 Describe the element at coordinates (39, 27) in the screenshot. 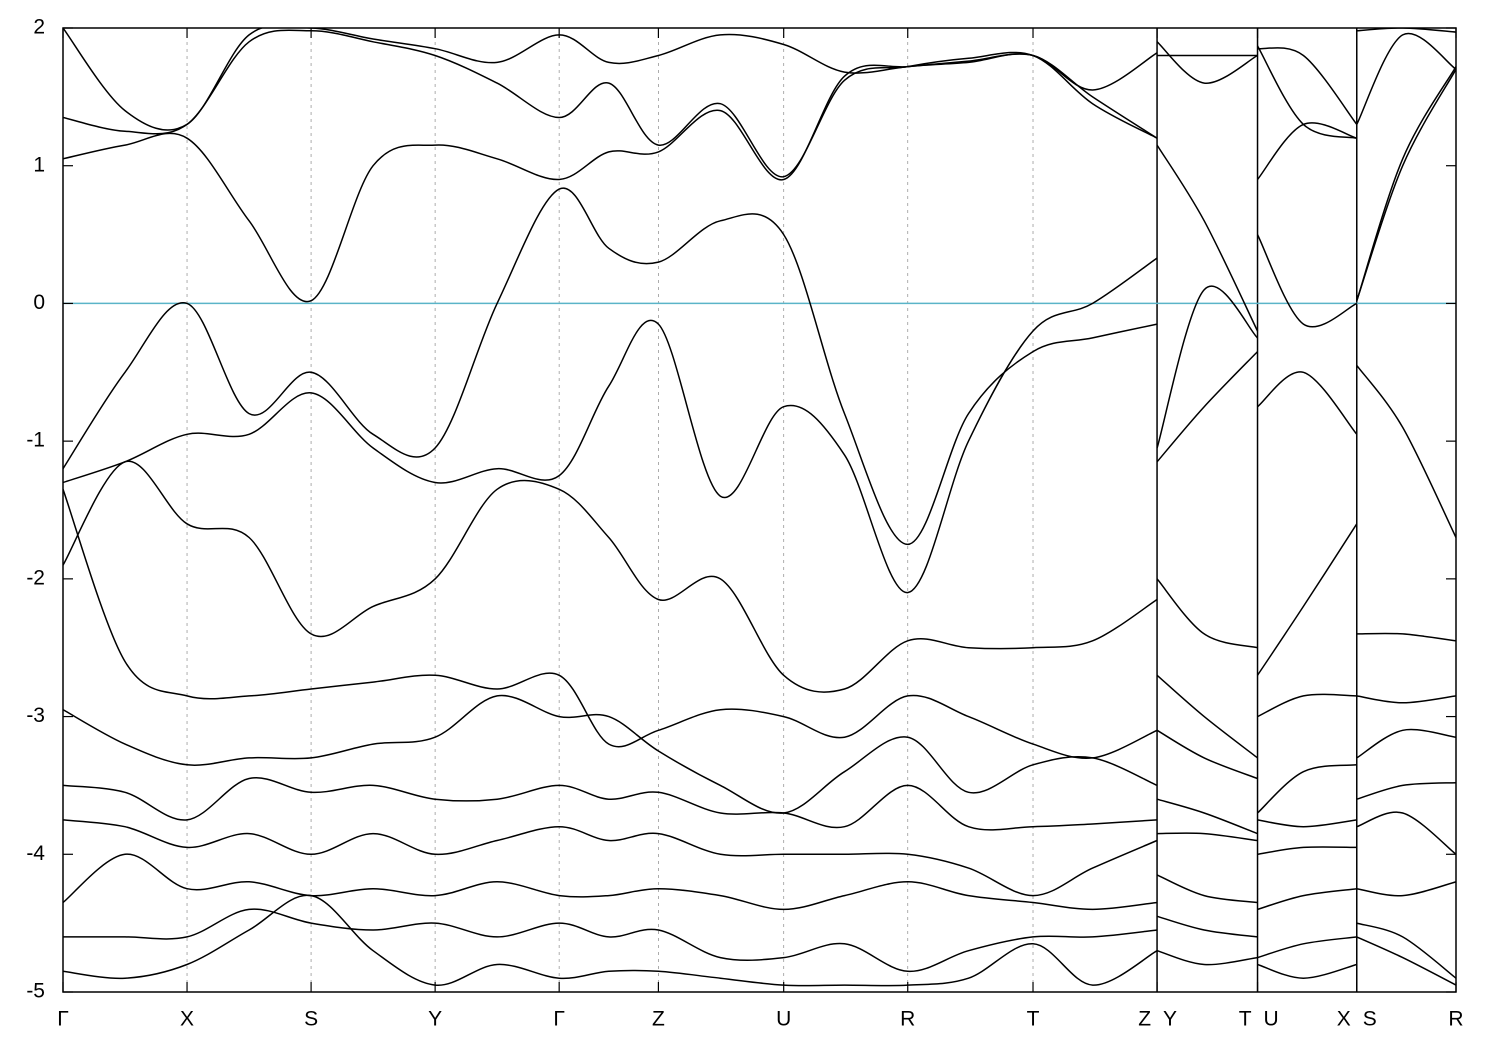

I see `y-tick-label: 2` at that location.